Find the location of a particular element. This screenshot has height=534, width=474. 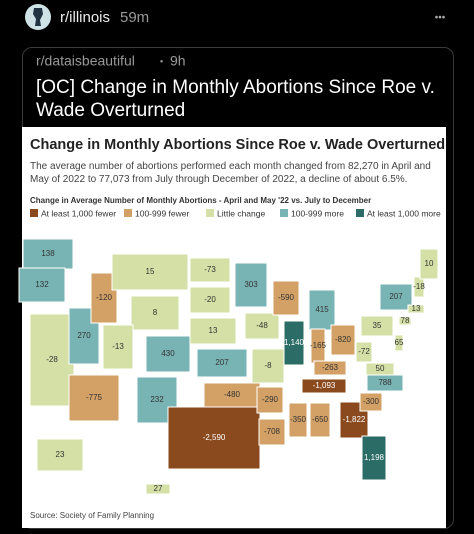

state-label: -73 is located at coordinates (210, 269).